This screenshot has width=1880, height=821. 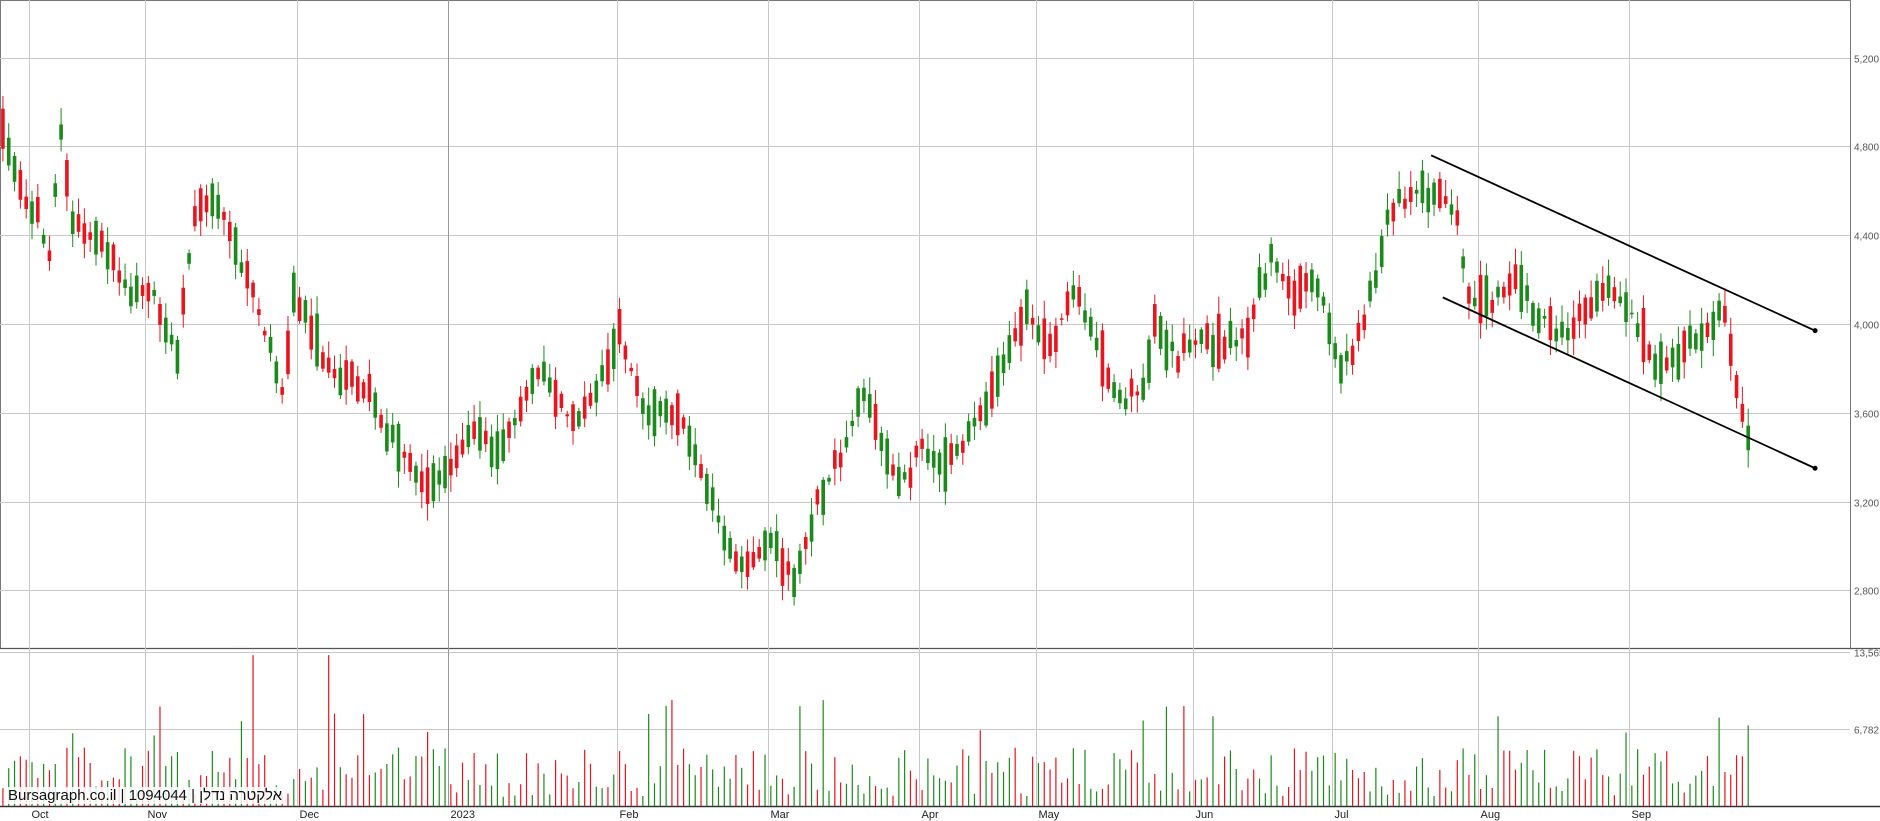 What do you see at coordinates (1866, 326) in the screenshot?
I see `price-tick-label: 4,000` at bounding box center [1866, 326].